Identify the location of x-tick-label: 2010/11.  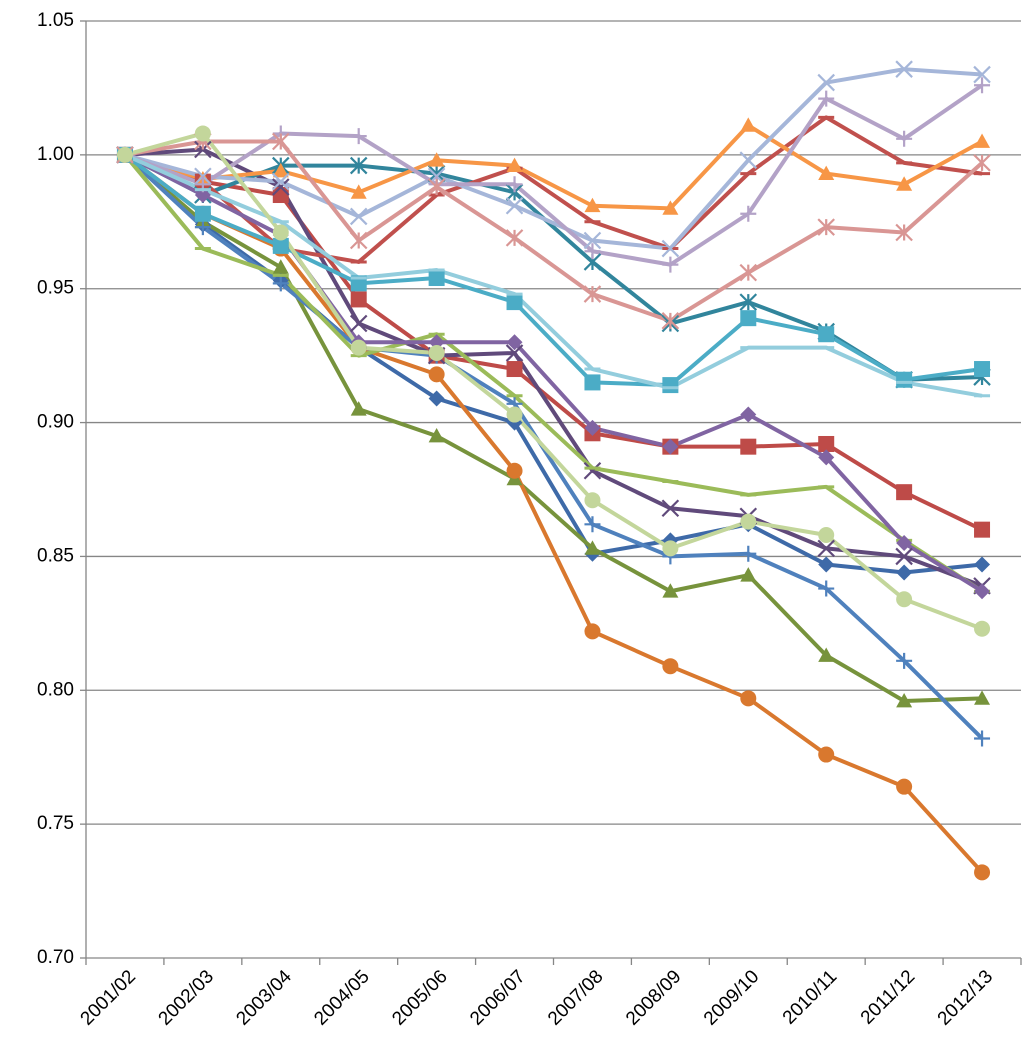
(810, 997).